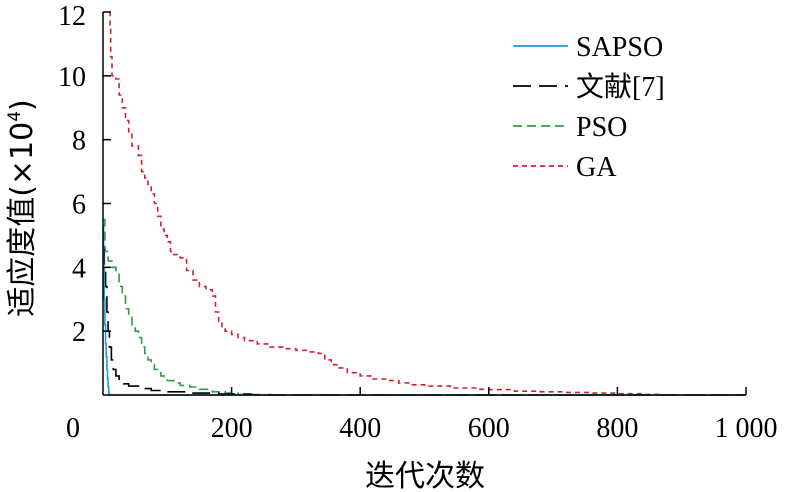 The width and height of the screenshot is (792, 492). What do you see at coordinates (619, 47) in the screenshot?
I see `legend-label: SAPSO` at bounding box center [619, 47].